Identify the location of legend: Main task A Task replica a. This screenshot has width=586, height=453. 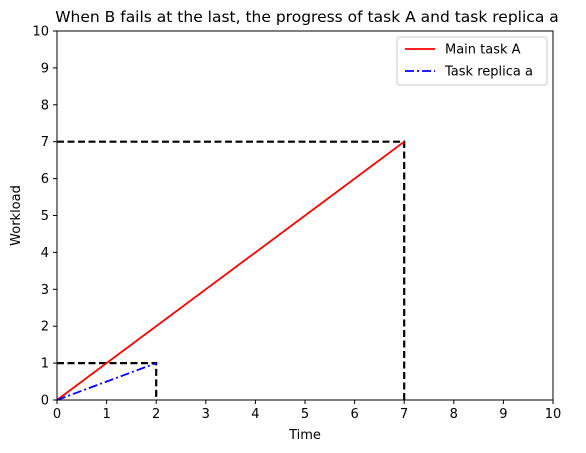
(472, 61).